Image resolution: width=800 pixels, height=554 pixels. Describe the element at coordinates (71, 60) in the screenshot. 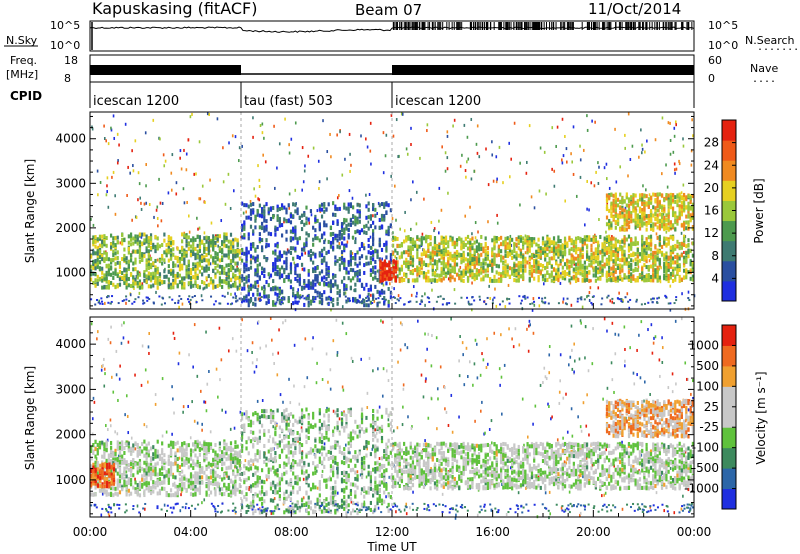

I see `freq-left-tick-top: 18` at that location.